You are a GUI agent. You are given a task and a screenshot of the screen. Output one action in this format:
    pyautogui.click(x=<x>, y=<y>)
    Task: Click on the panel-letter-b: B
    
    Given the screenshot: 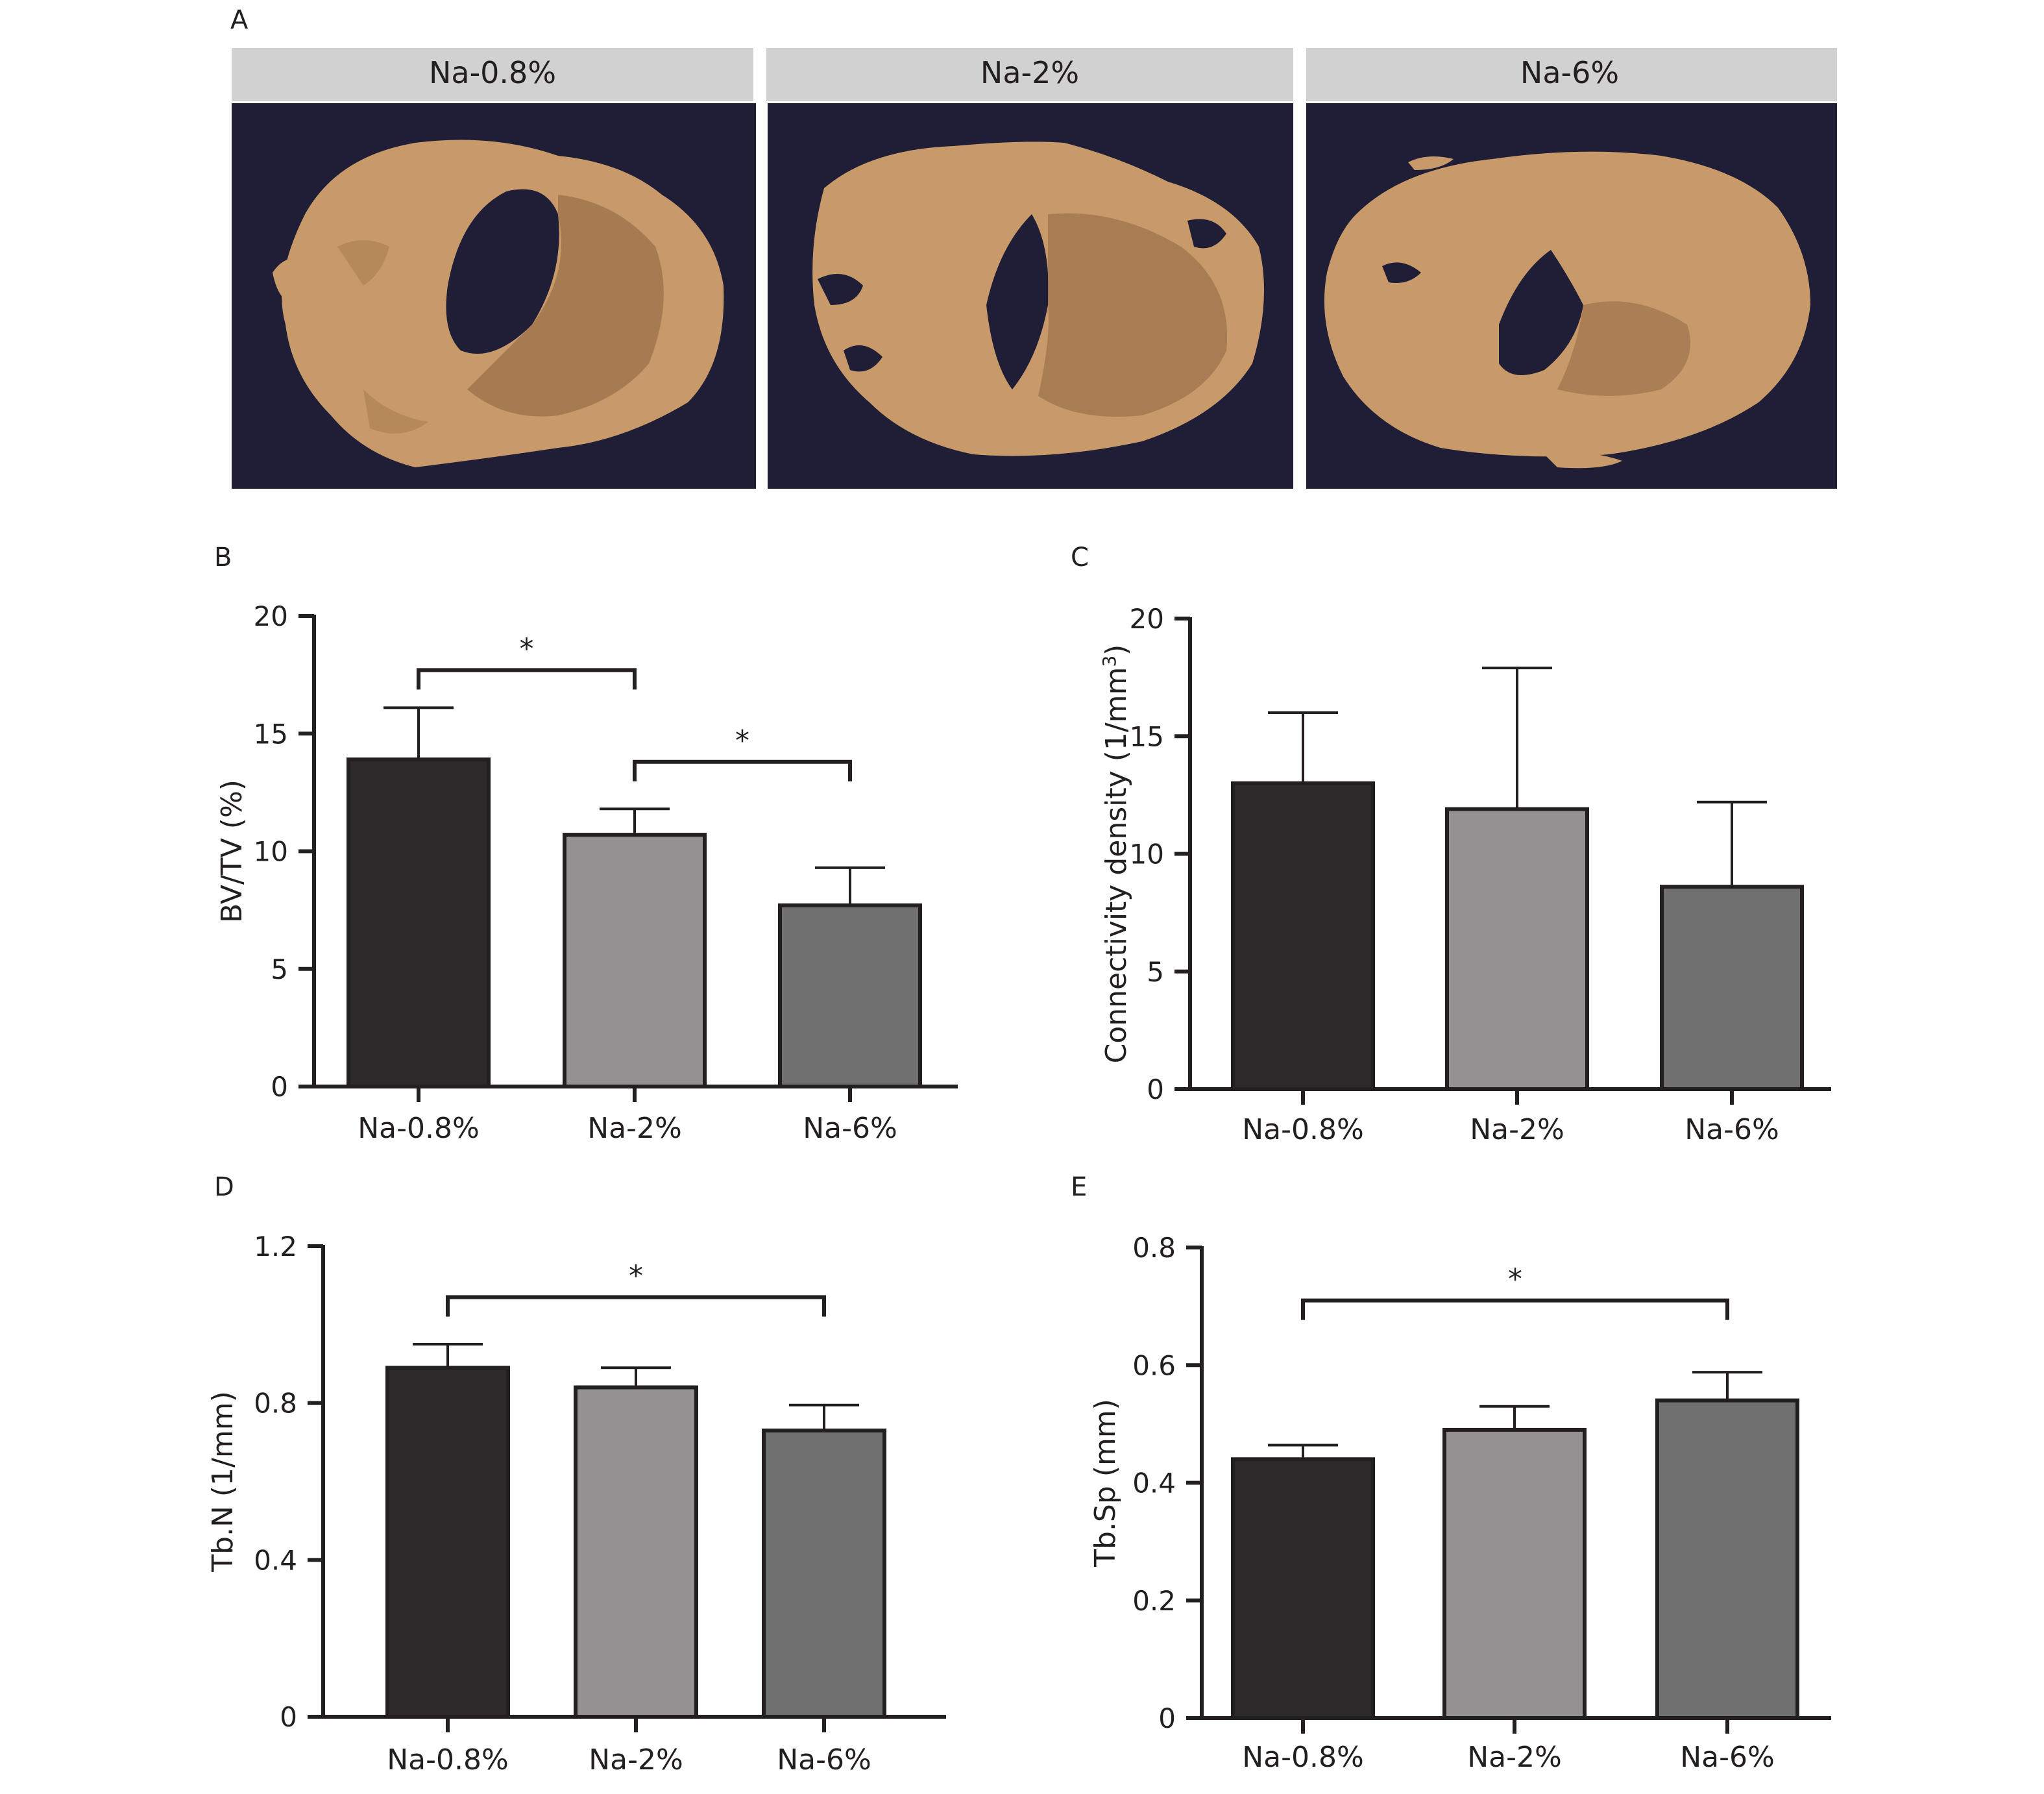 What is the action you would take?
    pyautogui.click(x=223, y=557)
    